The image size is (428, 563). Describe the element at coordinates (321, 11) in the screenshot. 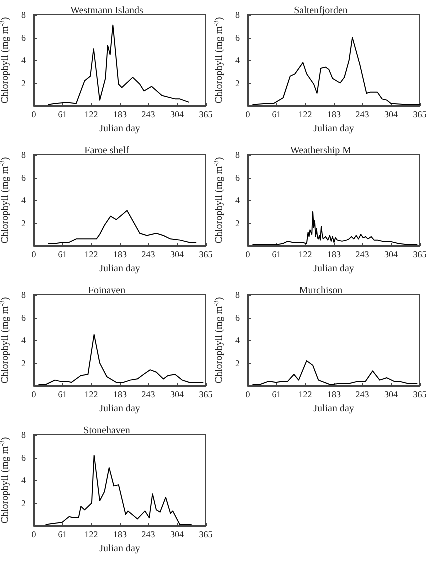

I see `chart-title: Saltenfjorden` at that location.